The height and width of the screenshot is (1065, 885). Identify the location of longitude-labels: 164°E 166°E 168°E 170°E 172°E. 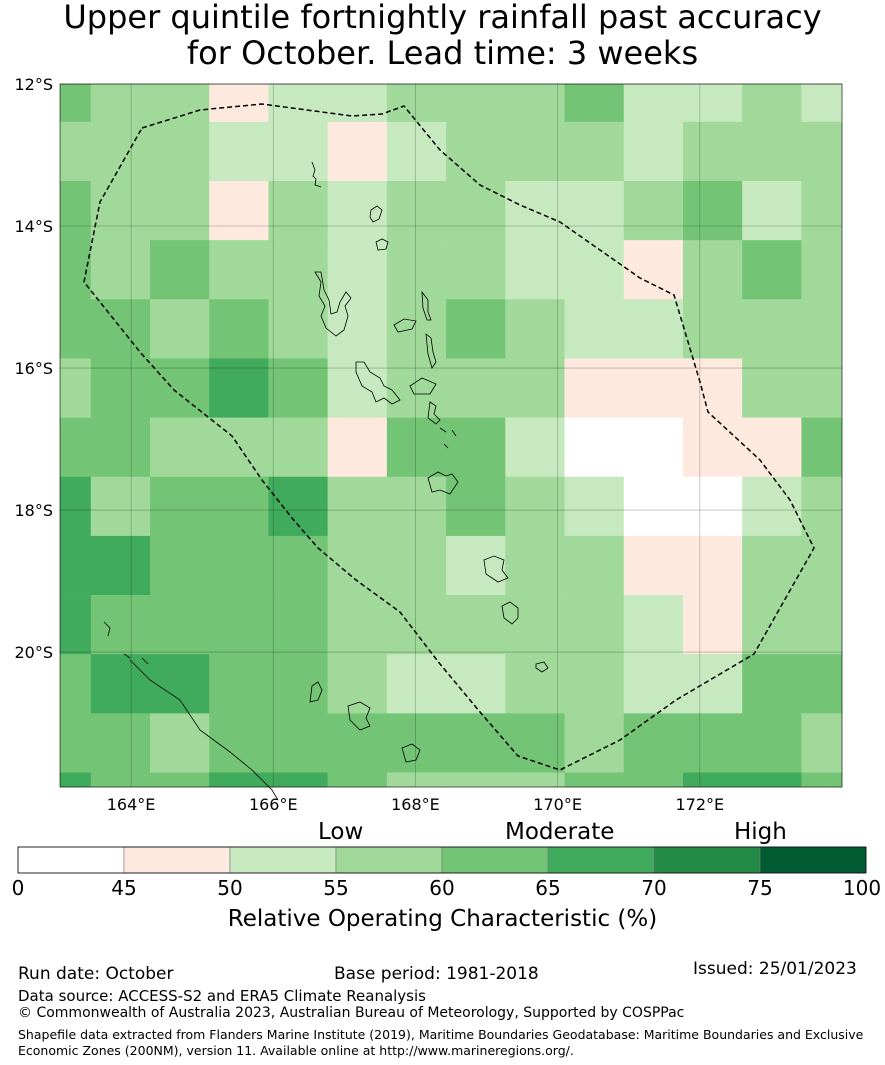
(415, 804).